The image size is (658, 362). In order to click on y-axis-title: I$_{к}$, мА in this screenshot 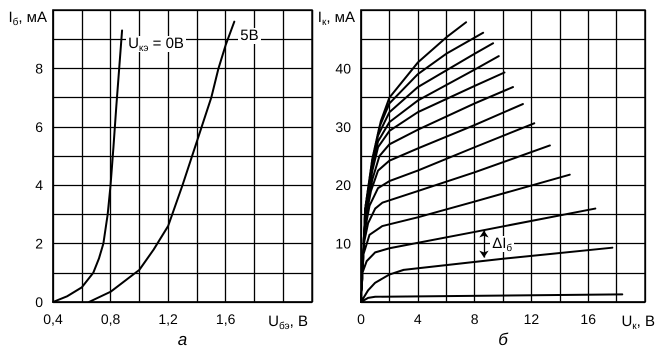, I will do `click(336, 18)`.